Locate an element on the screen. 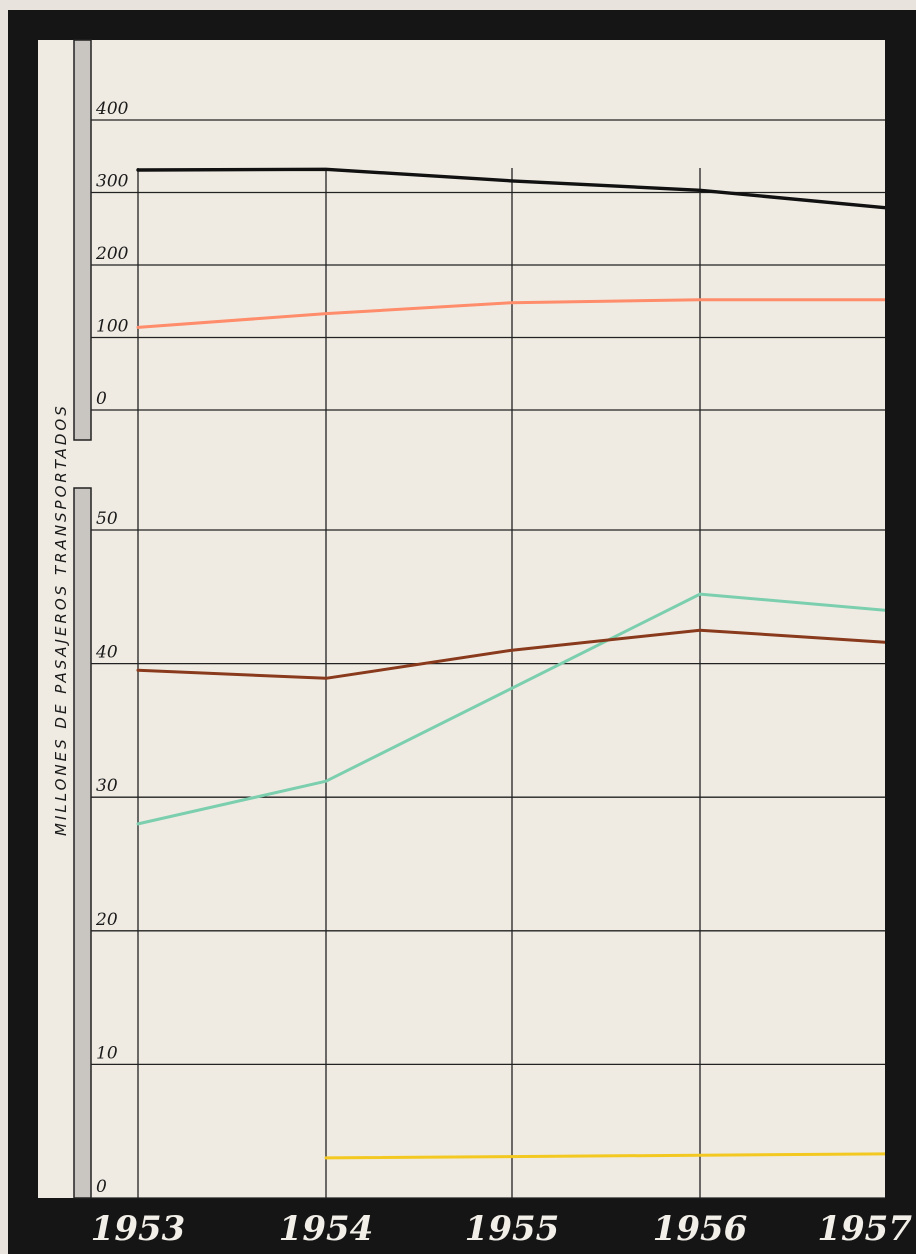 This screenshot has height=1254, width=916. xtick-1955: 1955 is located at coordinates (512, 1229).